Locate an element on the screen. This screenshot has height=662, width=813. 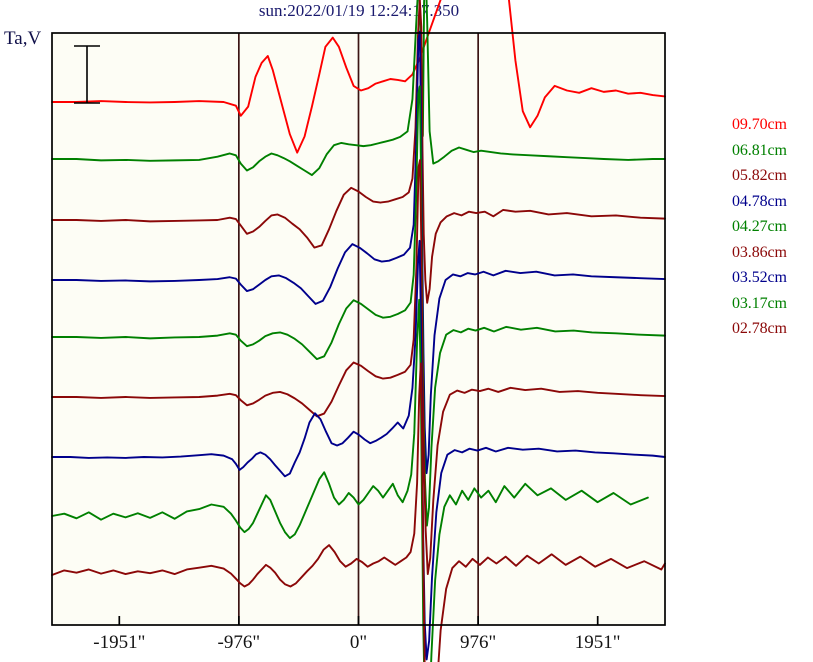
legend-item: 04.27cm is located at coordinates (759, 226).